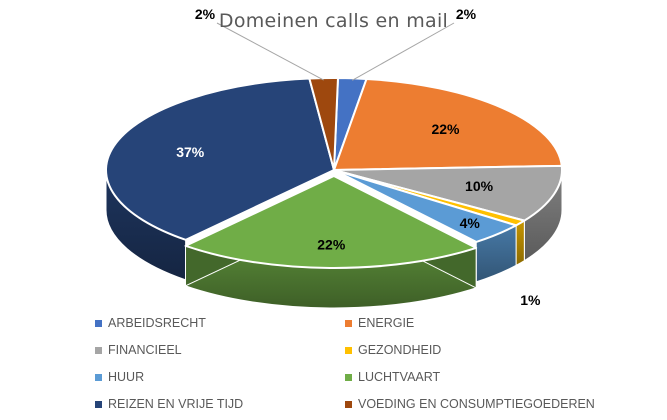 This screenshot has width=667, height=420. What do you see at coordinates (480, 377) in the screenshot?
I see `legend-item-luchtvaart: LUCHTVAART` at bounding box center [480, 377].